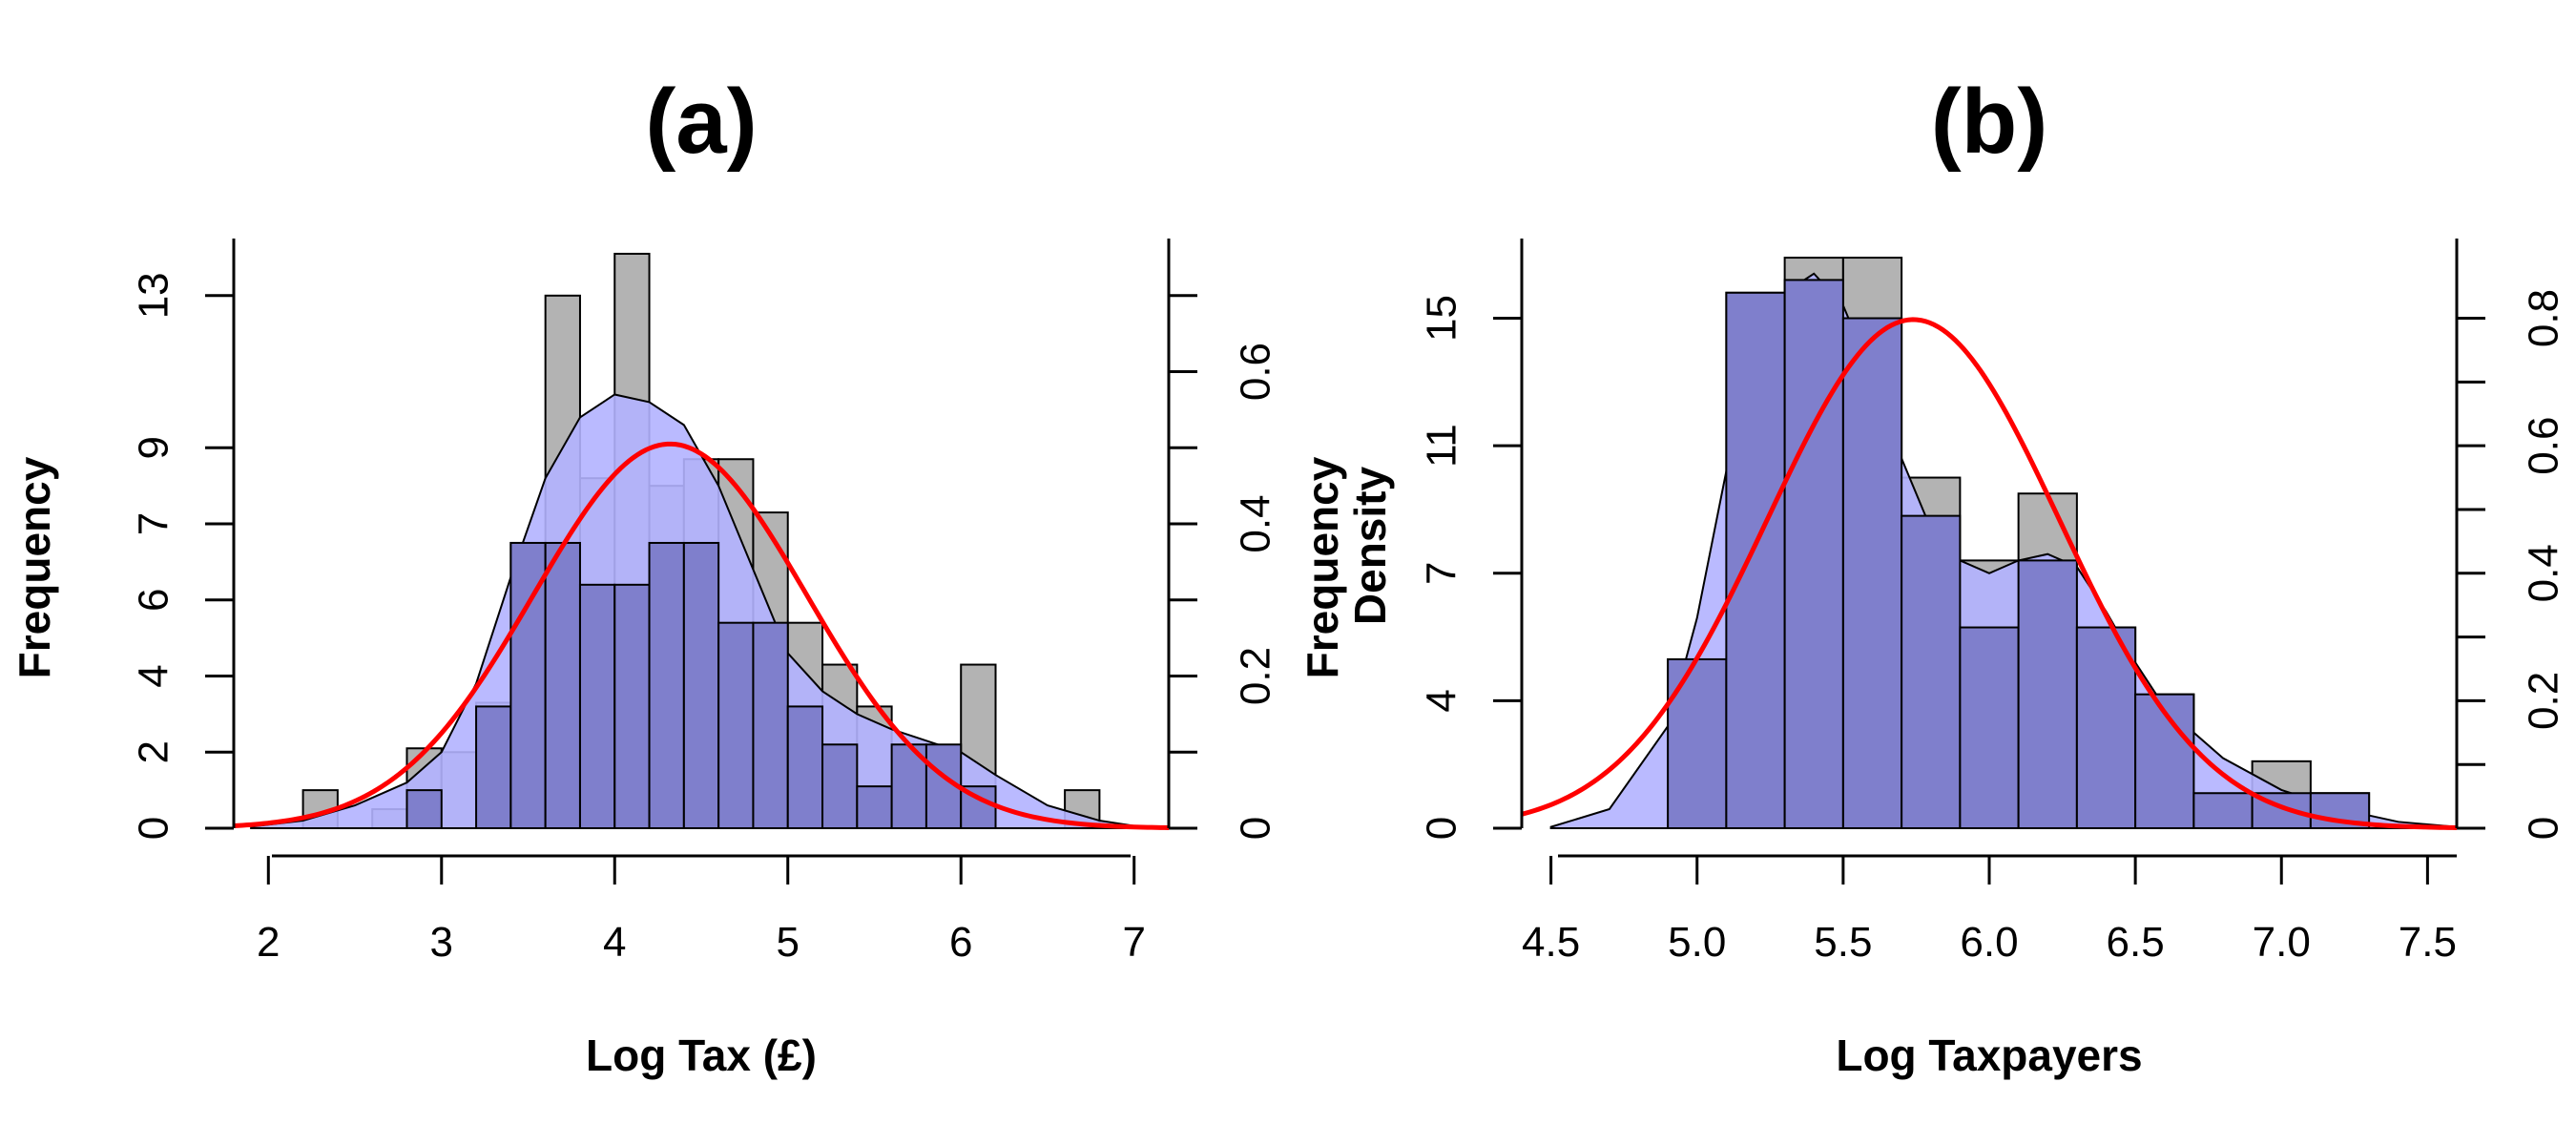 The width and height of the screenshot is (2576, 1145). I want to click on y-left-tick-label: 2, so click(153, 751).